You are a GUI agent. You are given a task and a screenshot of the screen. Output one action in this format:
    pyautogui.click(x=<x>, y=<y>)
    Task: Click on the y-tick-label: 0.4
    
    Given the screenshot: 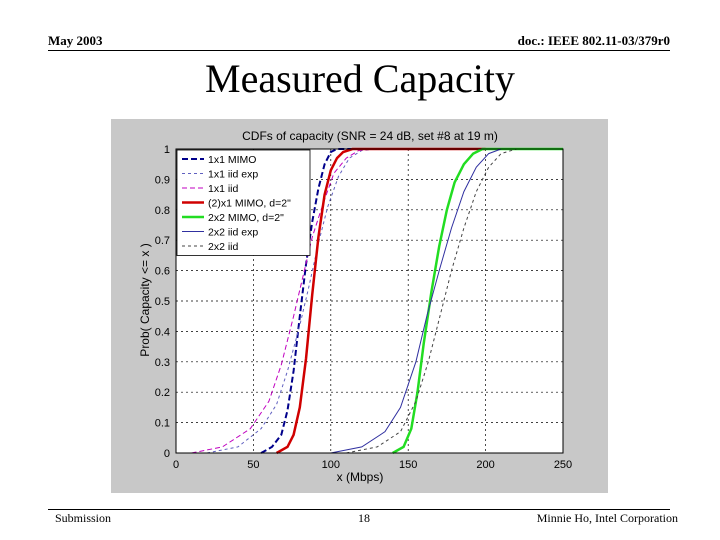 What is the action you would take?
    pyautogui.click(x=162, y=332)
    